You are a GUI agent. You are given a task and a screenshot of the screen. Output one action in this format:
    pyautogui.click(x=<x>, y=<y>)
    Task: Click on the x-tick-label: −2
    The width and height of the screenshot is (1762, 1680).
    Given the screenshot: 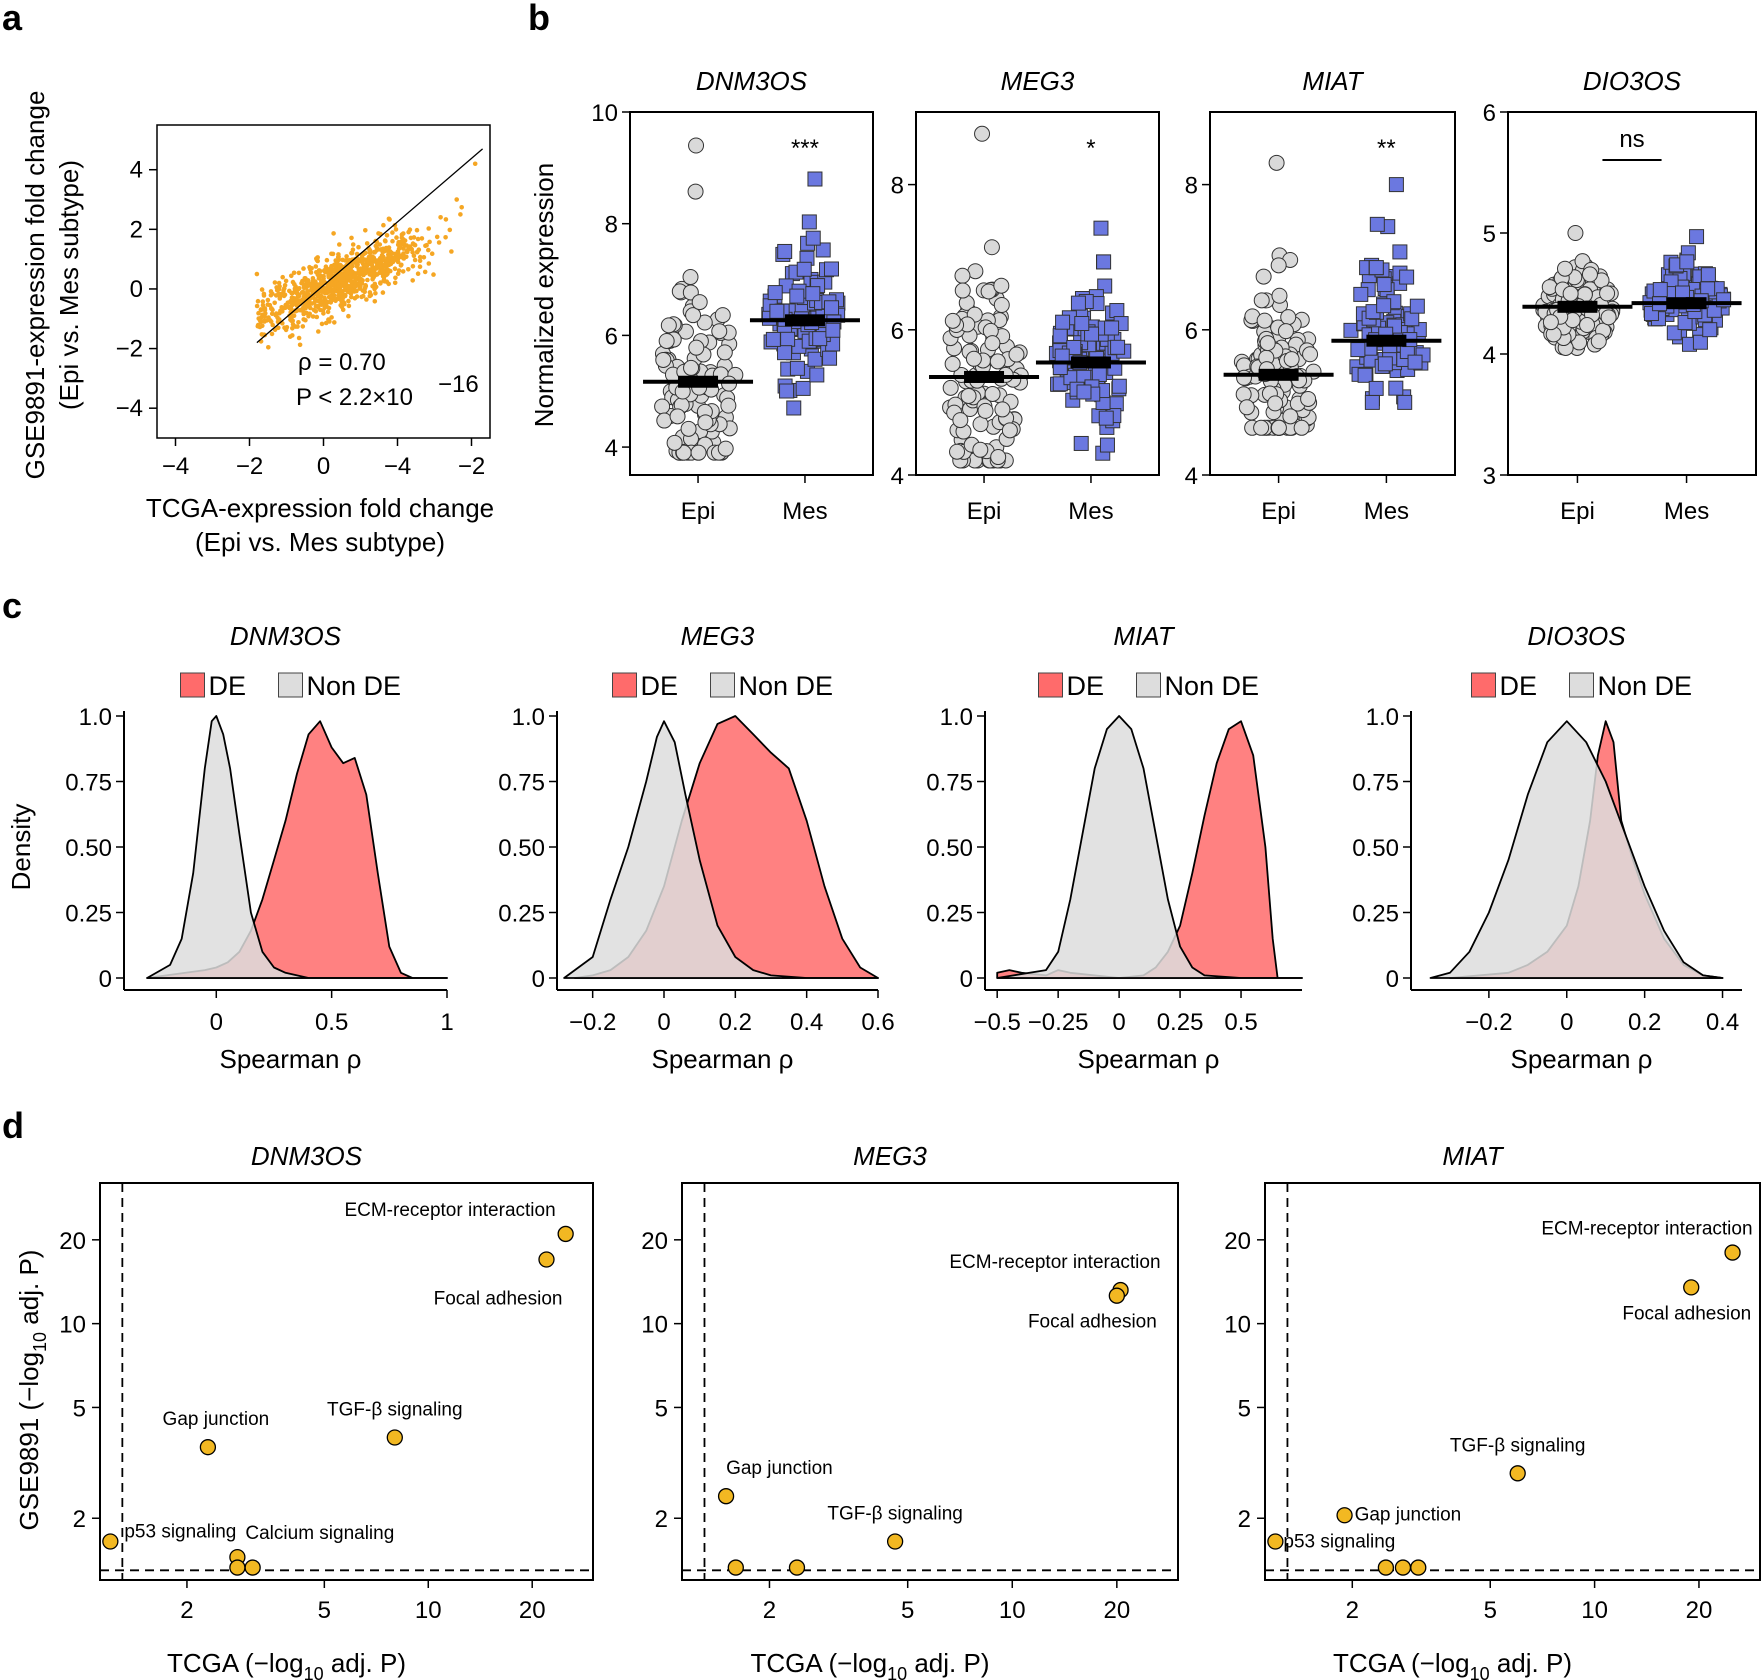 What is the action you would take?
    pyautogui.click(x=249, y=466)
    